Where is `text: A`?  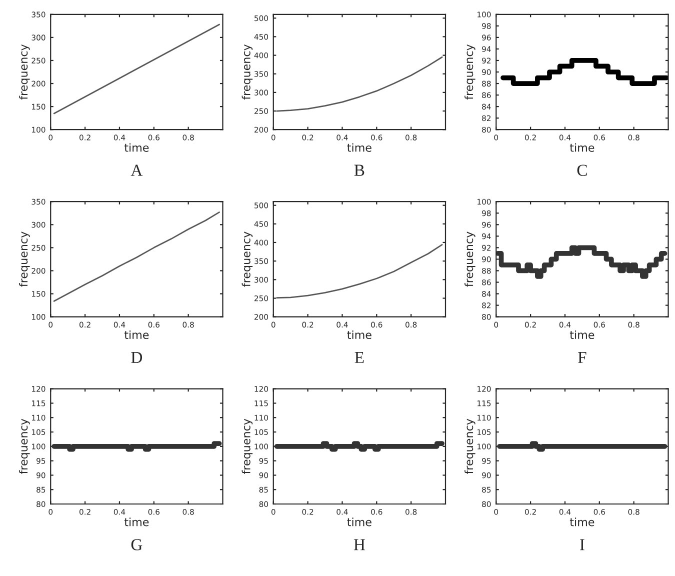
text: A is located at coordinates (136, 170).